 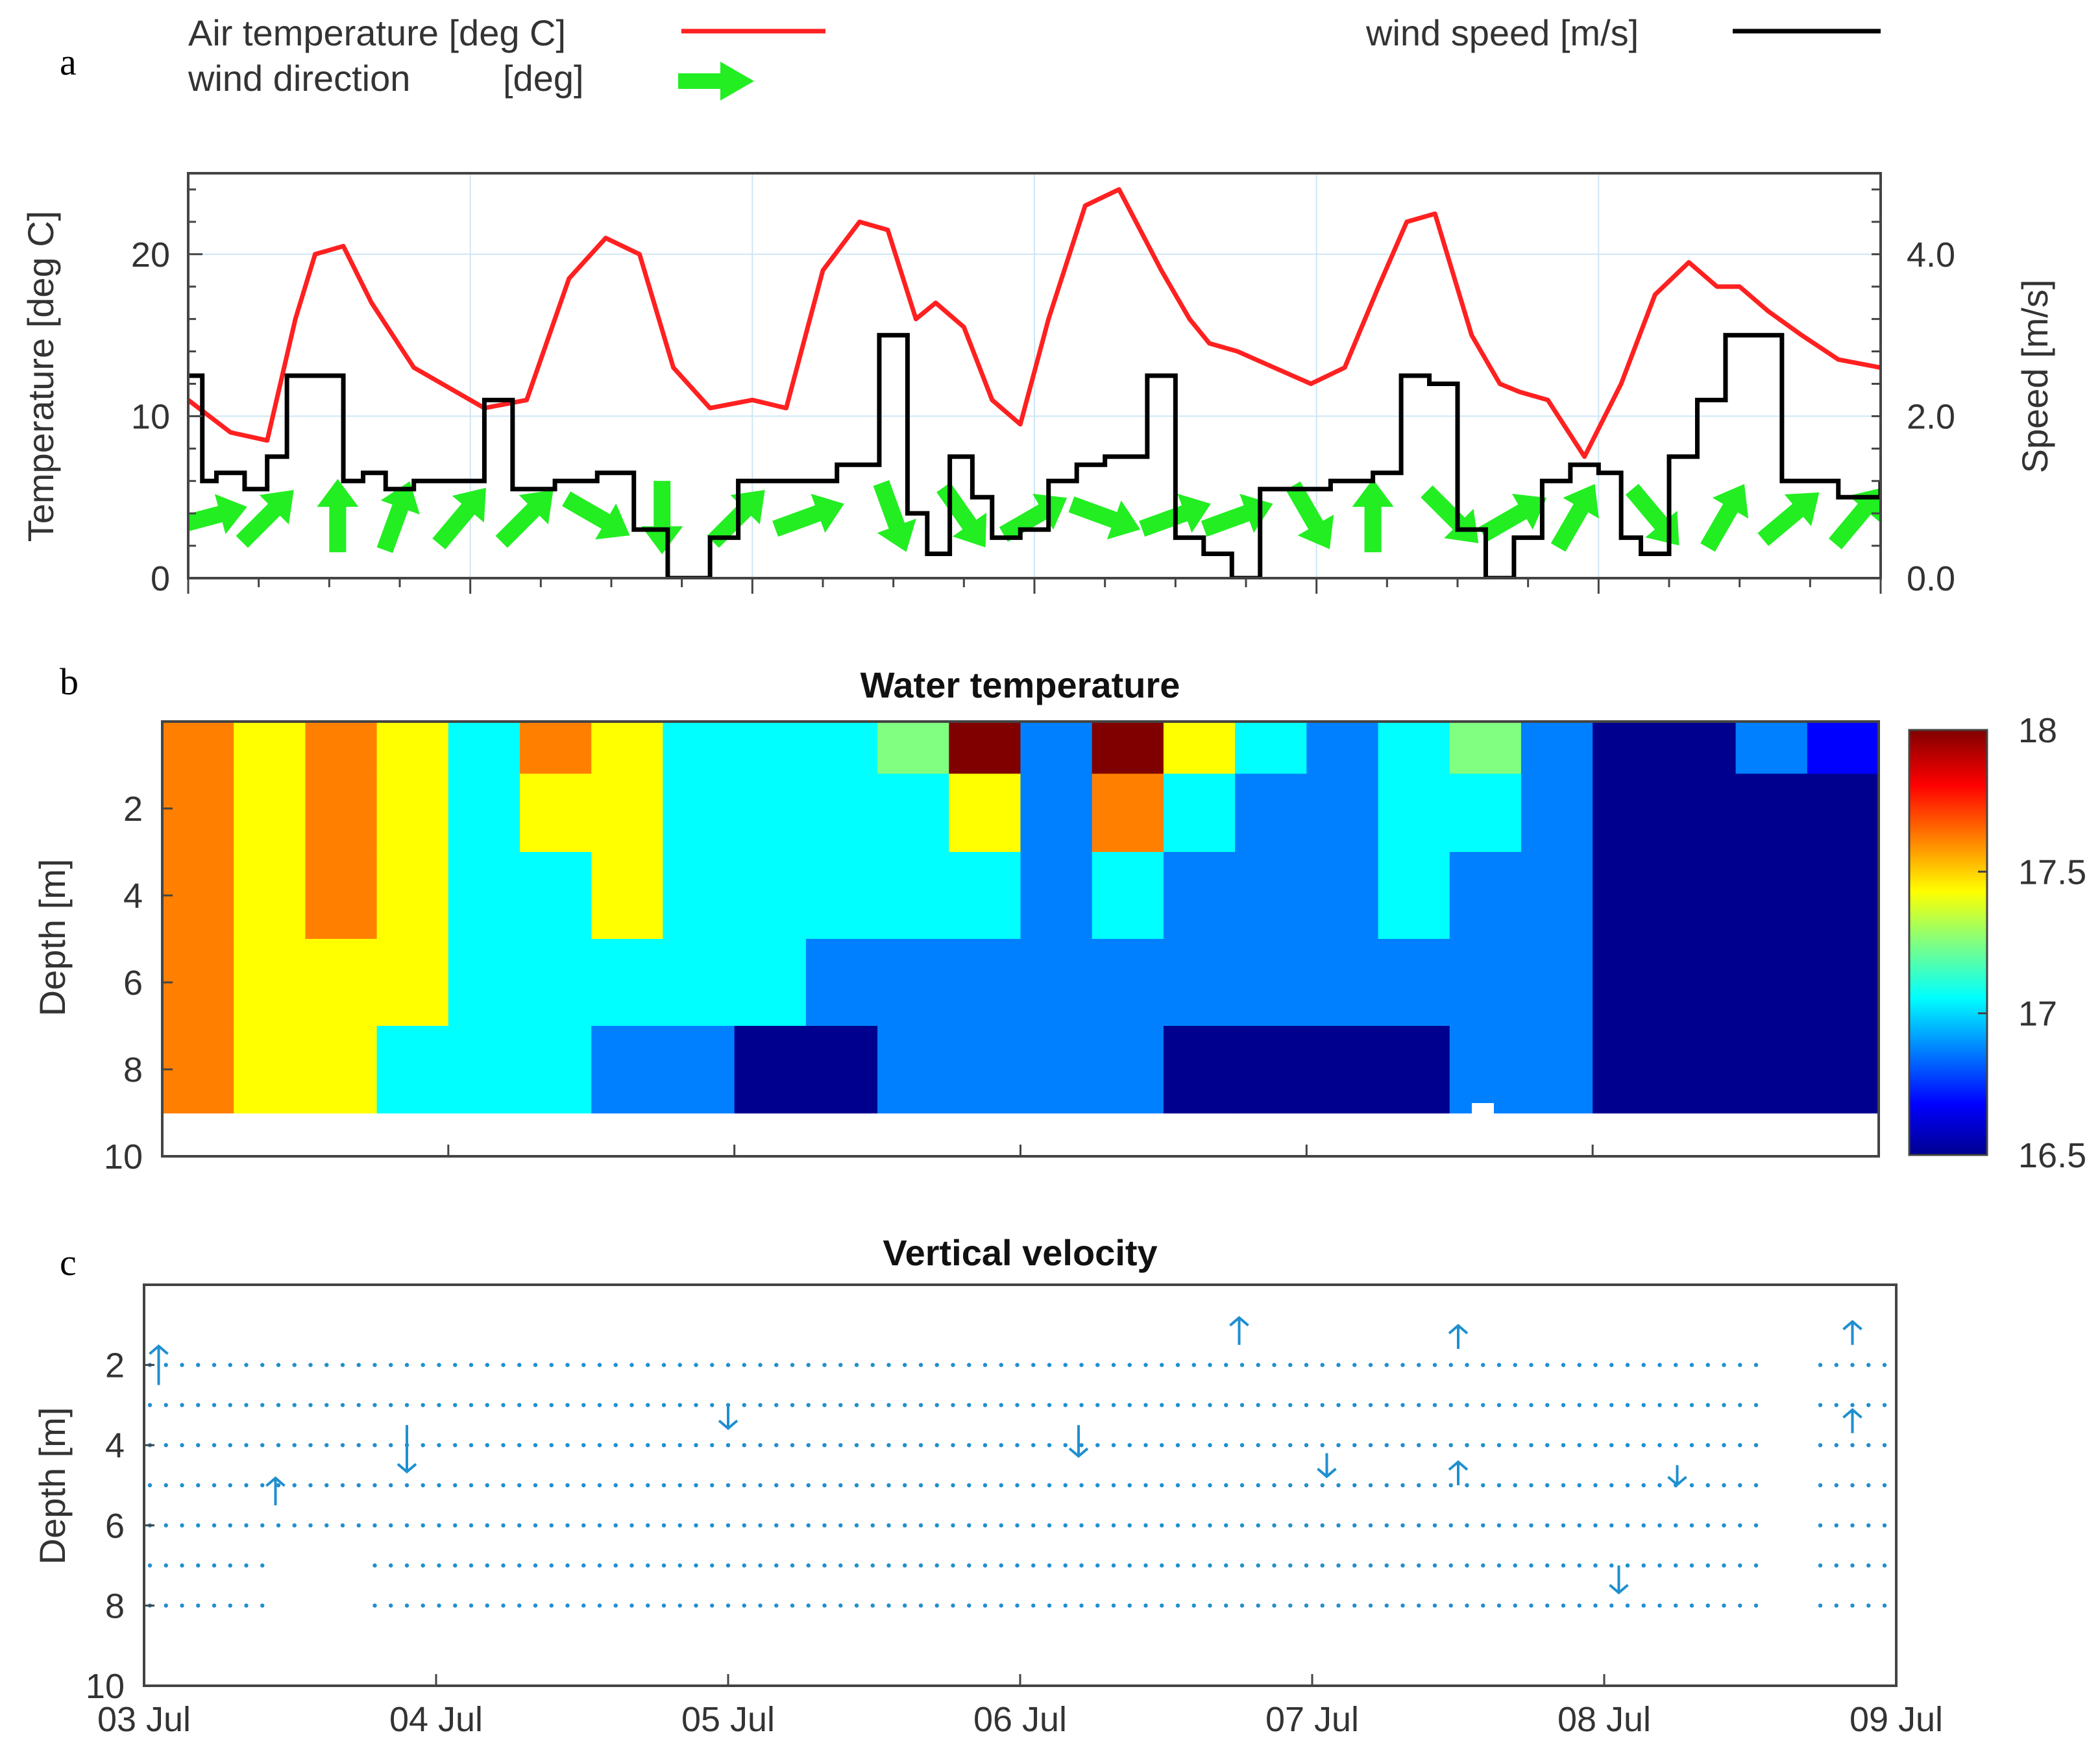 What do you see at coordinates (1931, 416) in the screenshot?
I see `y-tick-label-right: 2.0` at bounding box center [1931, 416].